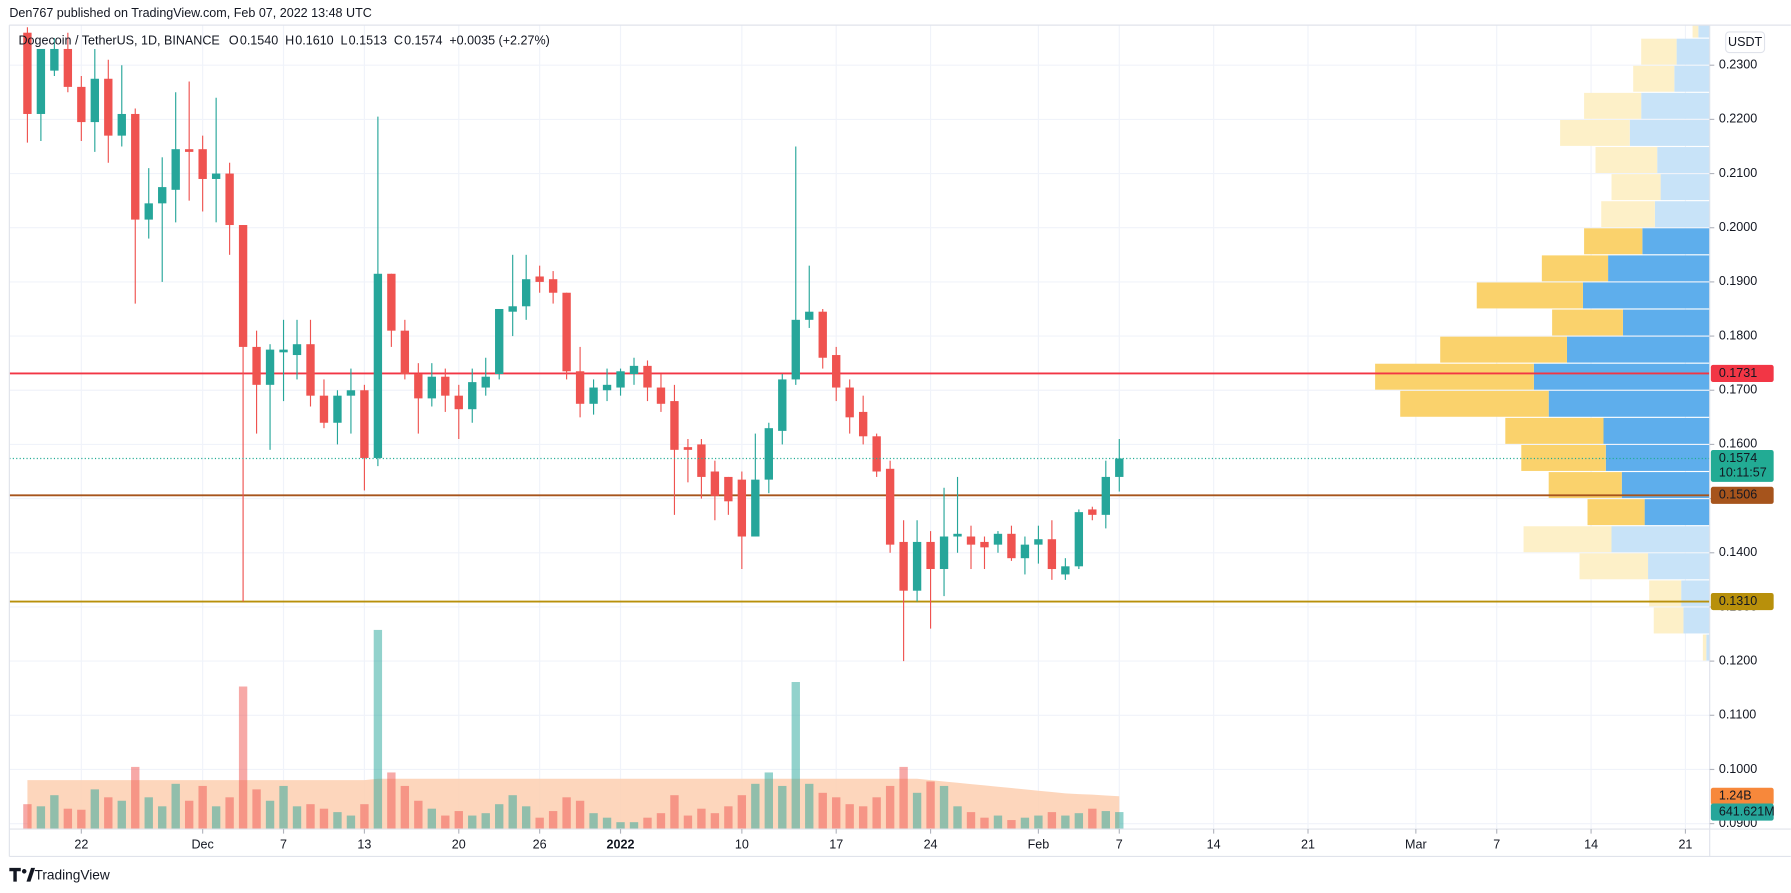  I want to click on currency-box, so click(1745, 42).